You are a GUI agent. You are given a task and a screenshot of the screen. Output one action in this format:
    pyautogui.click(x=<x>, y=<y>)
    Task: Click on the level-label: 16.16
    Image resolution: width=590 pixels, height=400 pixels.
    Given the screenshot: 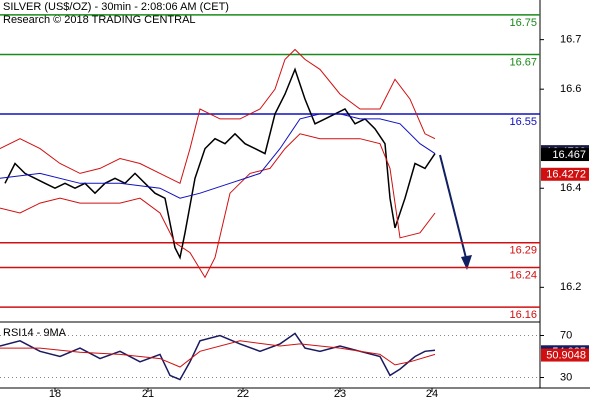 What is the action you would take?
    pyautogui.click(x=523, y=315)
    